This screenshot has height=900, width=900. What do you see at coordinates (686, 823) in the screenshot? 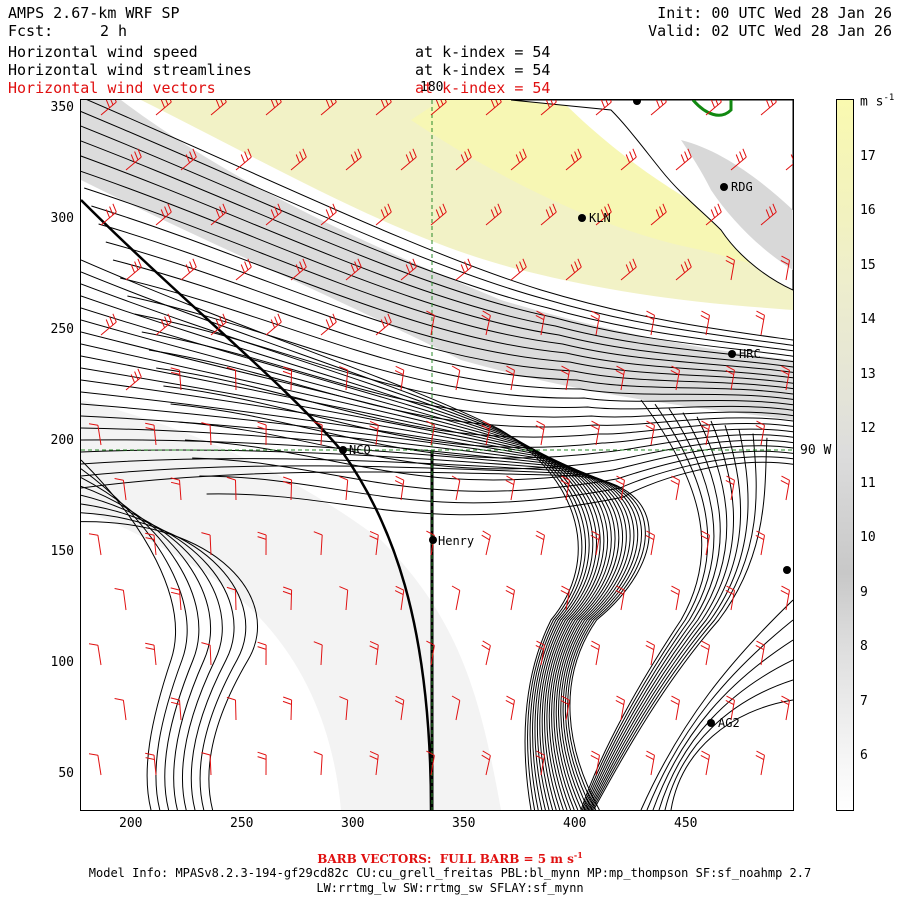
I see `x-tick-450: 450` at bounding box center [686, 823].